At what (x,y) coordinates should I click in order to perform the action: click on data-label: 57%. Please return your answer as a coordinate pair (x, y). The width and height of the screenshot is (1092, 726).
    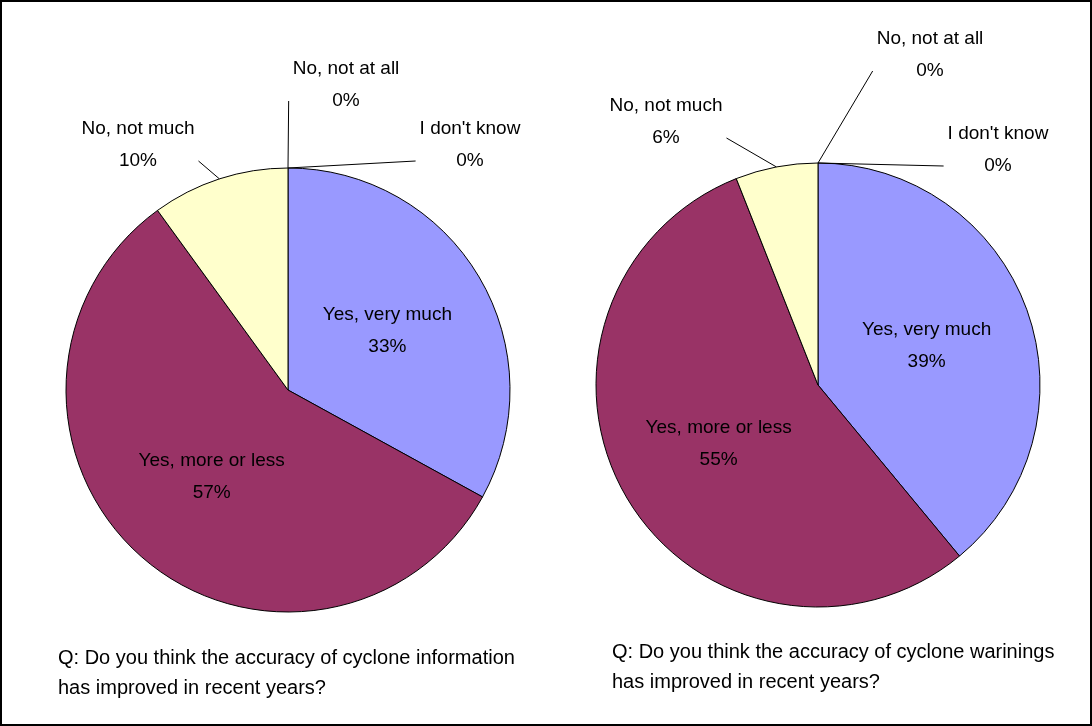
    Looking at the image, I should click on (211, 491).